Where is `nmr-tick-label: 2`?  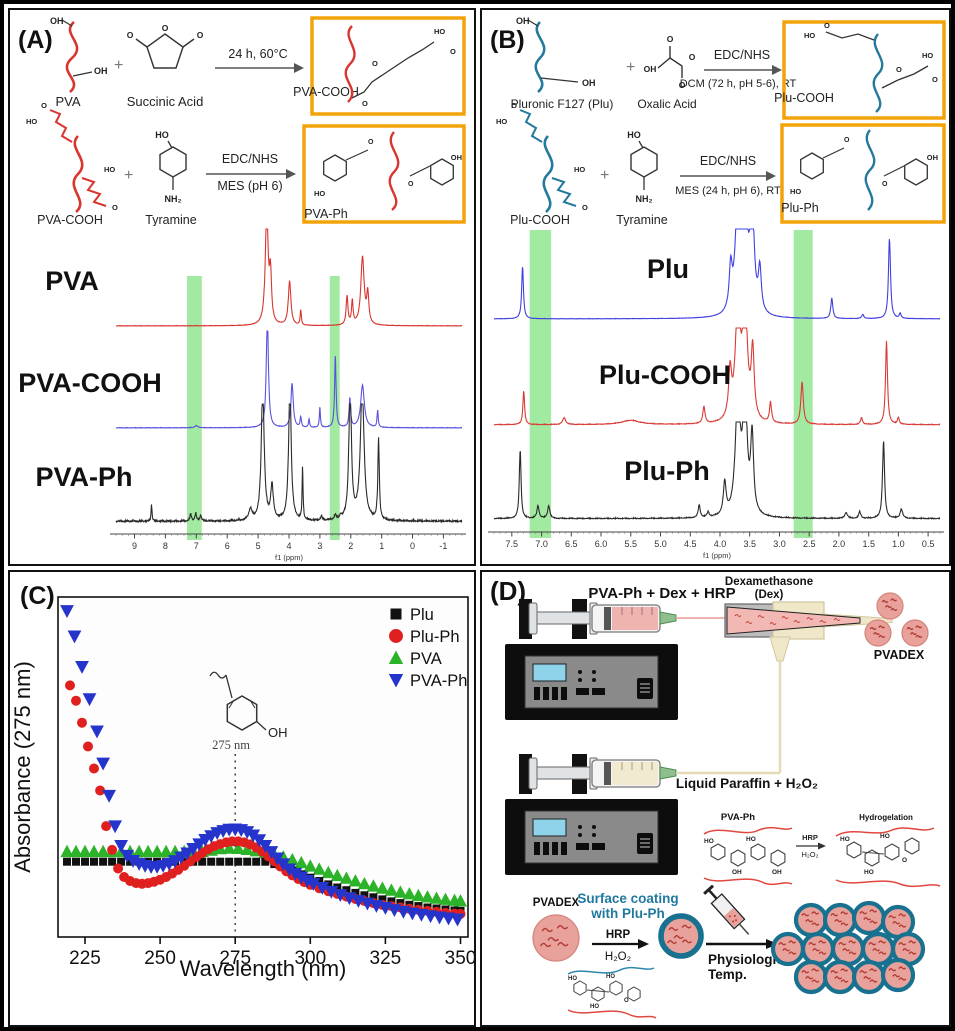
nmr-tick-label: 2 is located at coordinates (350, 546).